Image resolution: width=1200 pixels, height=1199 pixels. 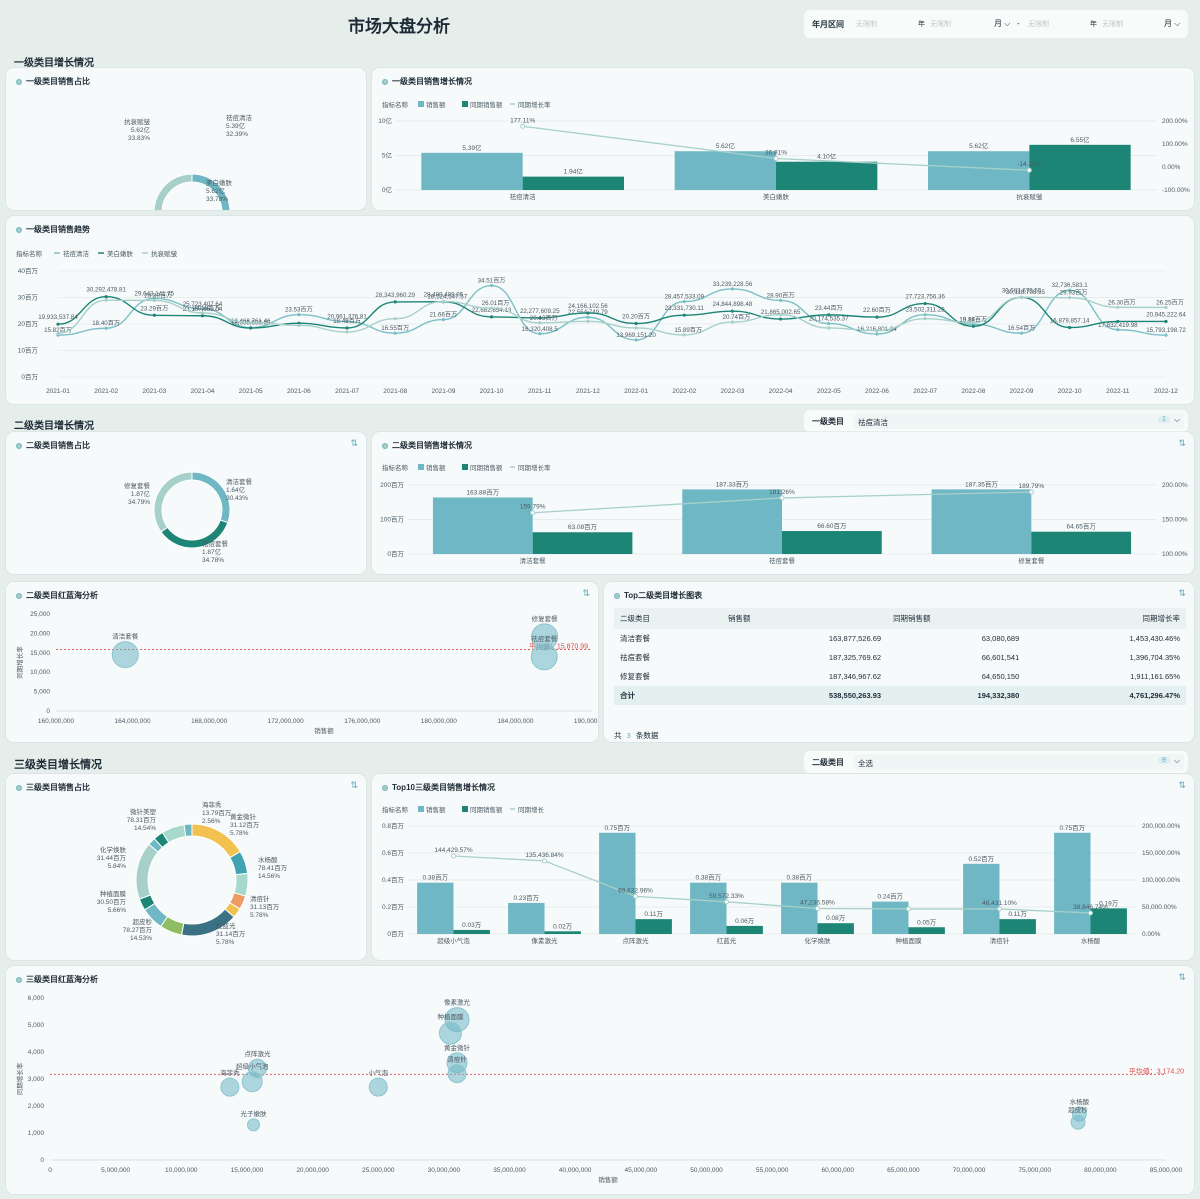 What do you see at coordinates (684, 297) in the screenshot?
I see `point-label: 28,457,533.09` at bounding box center [684, 297].